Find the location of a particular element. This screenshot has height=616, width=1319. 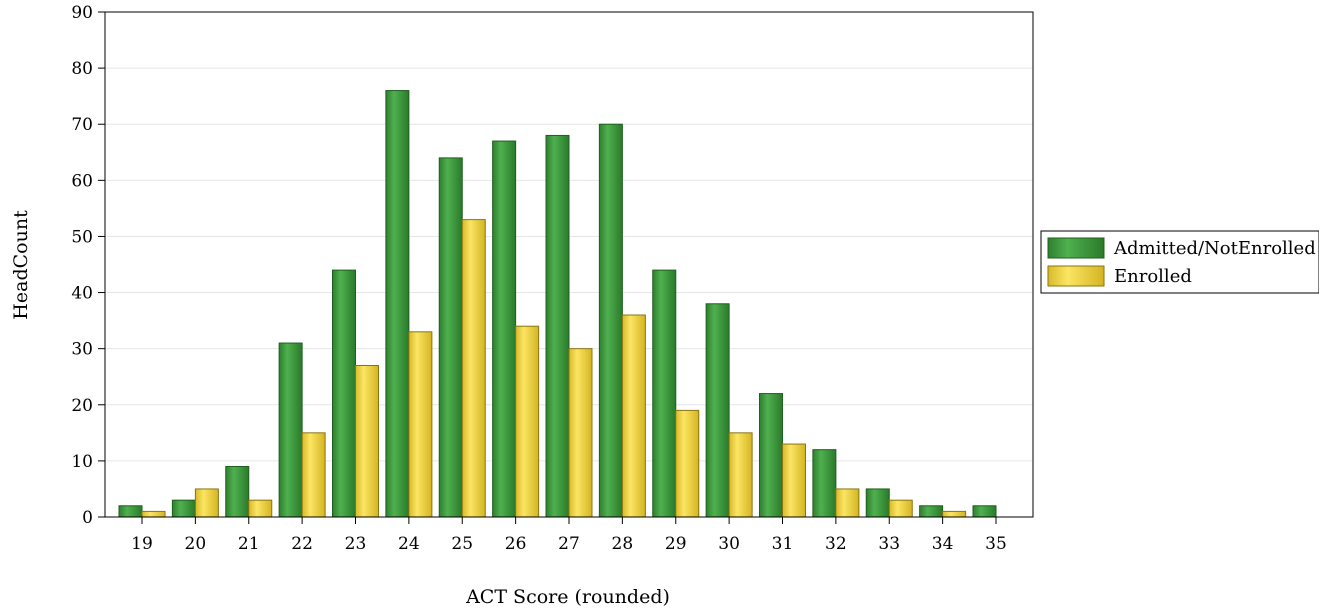

x-tick-label: 23 is located at coordinates (356, 544).